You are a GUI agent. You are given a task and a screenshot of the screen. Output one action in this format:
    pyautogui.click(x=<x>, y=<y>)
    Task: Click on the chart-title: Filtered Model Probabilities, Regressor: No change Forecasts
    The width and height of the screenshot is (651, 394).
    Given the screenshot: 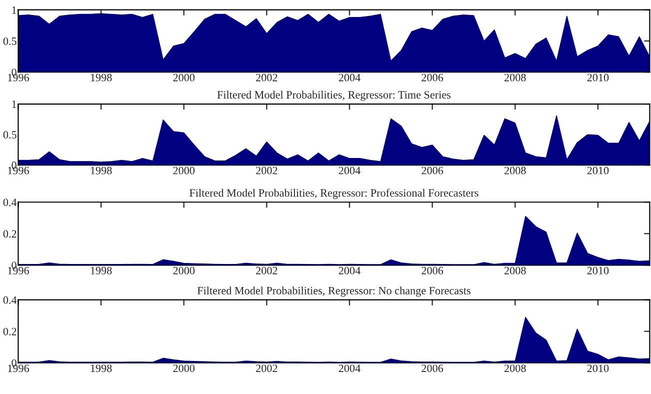 What is the action you would take?
    pyautogui.click(x=333, y=291)
    